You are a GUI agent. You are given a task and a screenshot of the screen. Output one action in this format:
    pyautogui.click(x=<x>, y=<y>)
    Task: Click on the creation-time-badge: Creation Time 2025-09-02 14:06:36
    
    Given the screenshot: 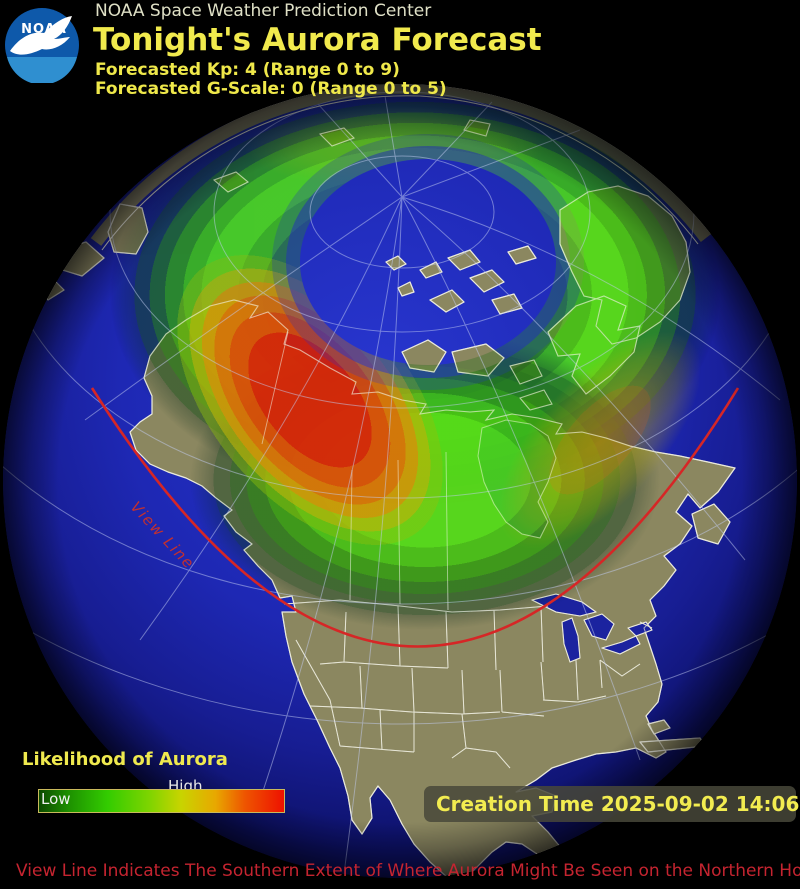 What is the action you would take?
    pyautogui.click(x=612, y=804)
    